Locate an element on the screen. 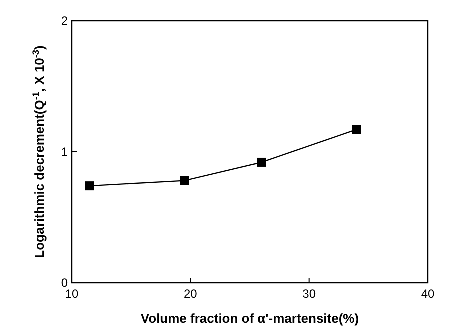 The width and height of the screenshot is (459, 335). y-tick-label: 2 is located at coordinates (64, 21).